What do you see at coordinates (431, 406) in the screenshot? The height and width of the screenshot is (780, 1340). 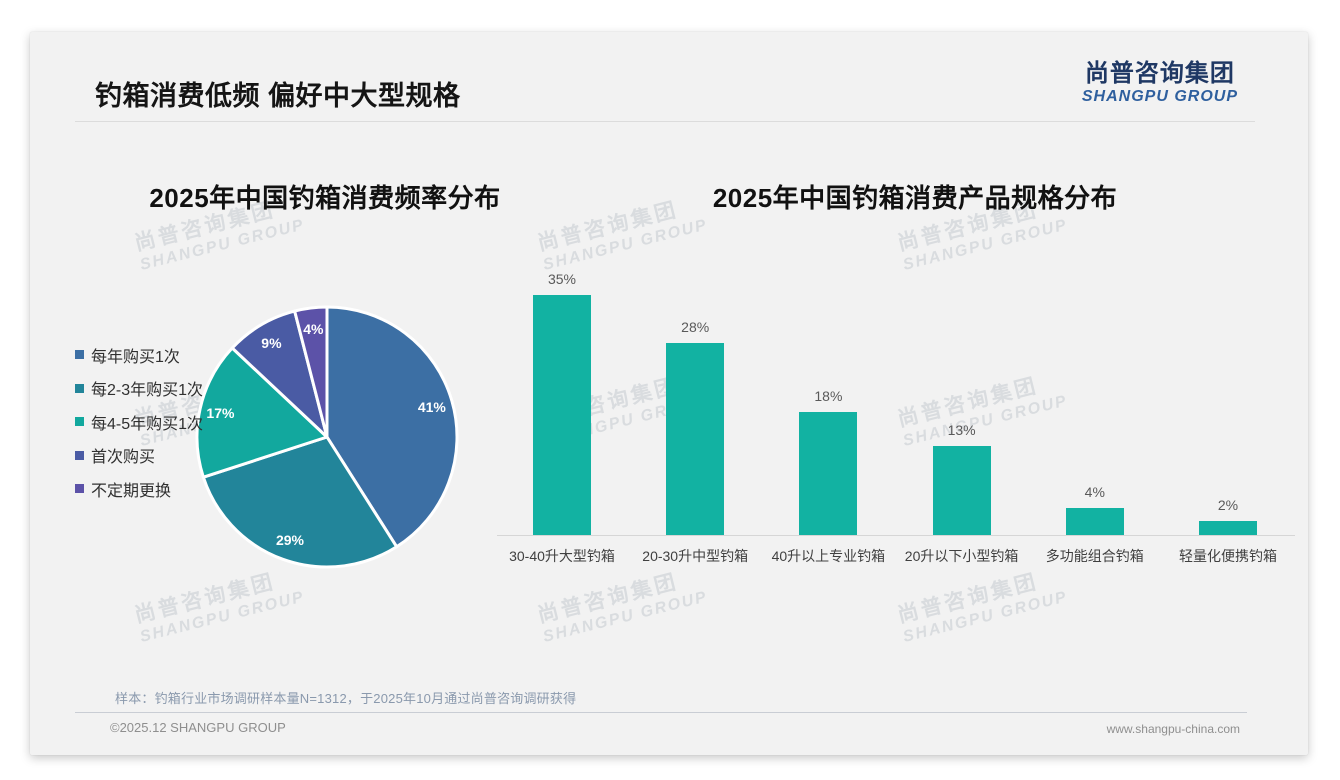 I see `pie-data-label: 41%` at bounding box center [431, 406].